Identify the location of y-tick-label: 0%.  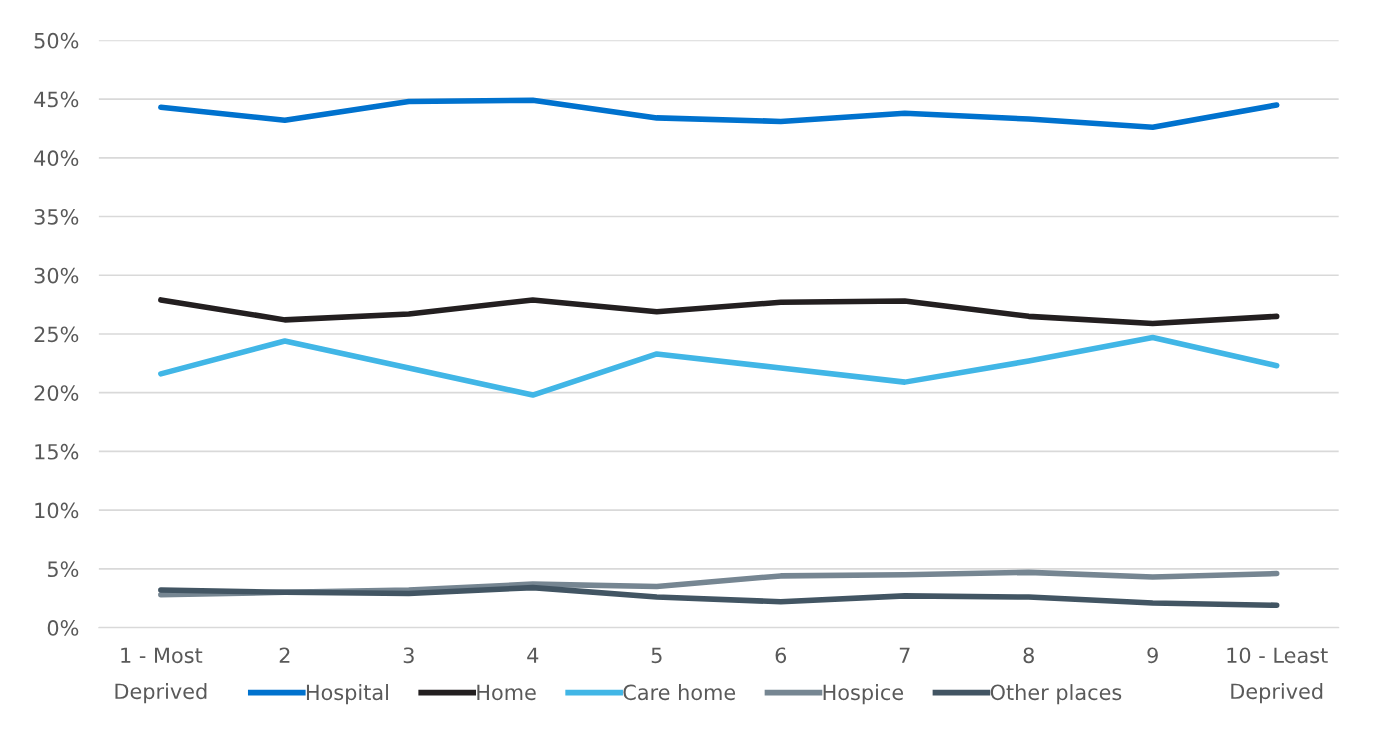
(63, 628).